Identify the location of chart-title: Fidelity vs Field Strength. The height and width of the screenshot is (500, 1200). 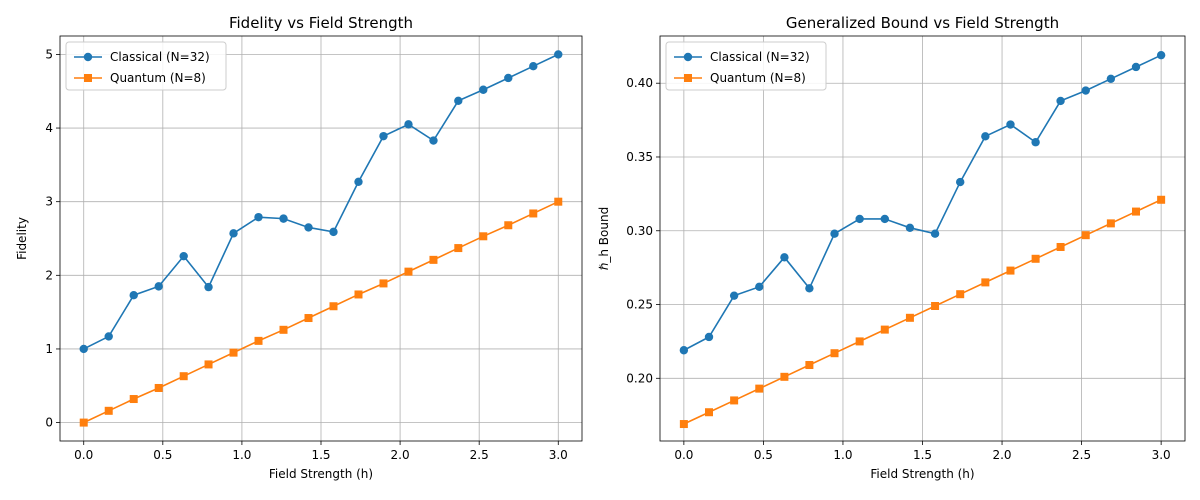
(321, 23).